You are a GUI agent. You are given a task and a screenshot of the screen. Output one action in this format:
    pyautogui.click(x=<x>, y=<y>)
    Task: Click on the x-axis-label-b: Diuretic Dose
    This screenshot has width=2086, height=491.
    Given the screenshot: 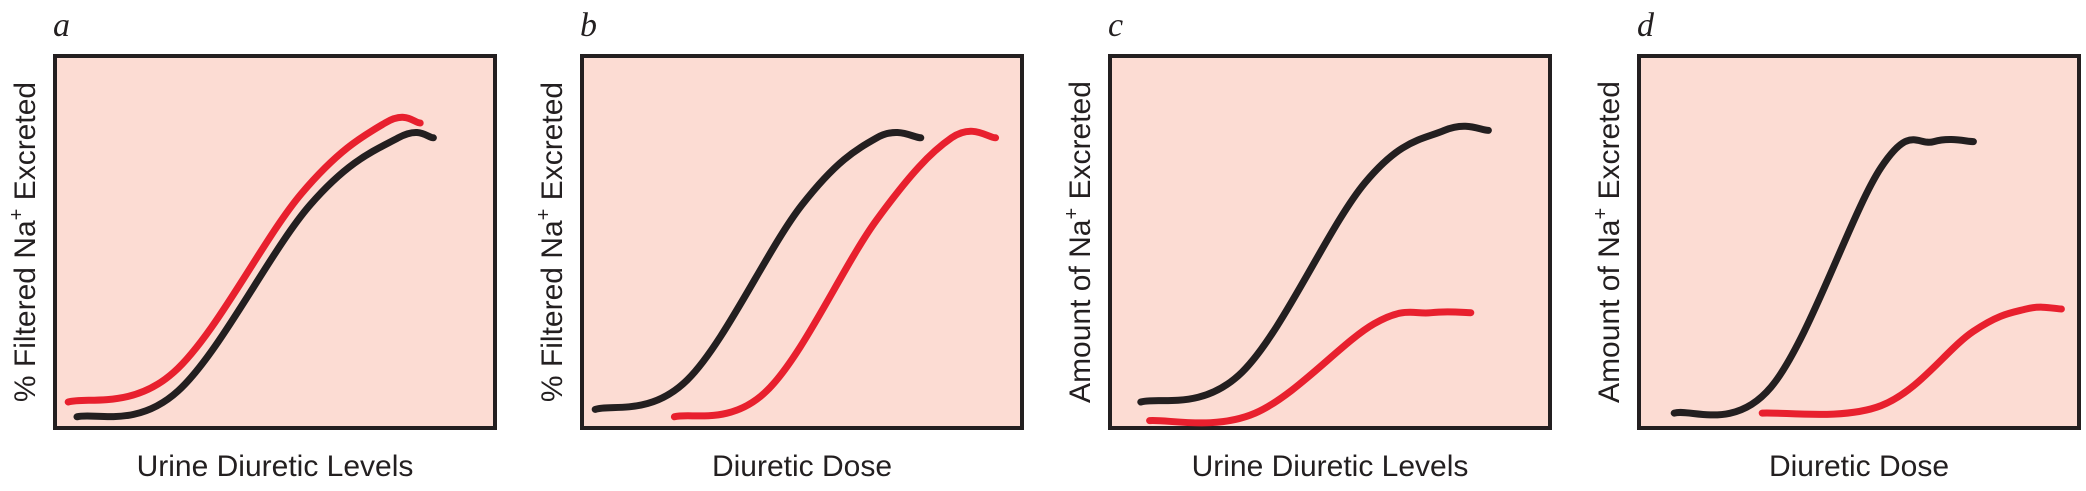 What is the action you would take?
    pyautogui.click(x=802, y=466)
    